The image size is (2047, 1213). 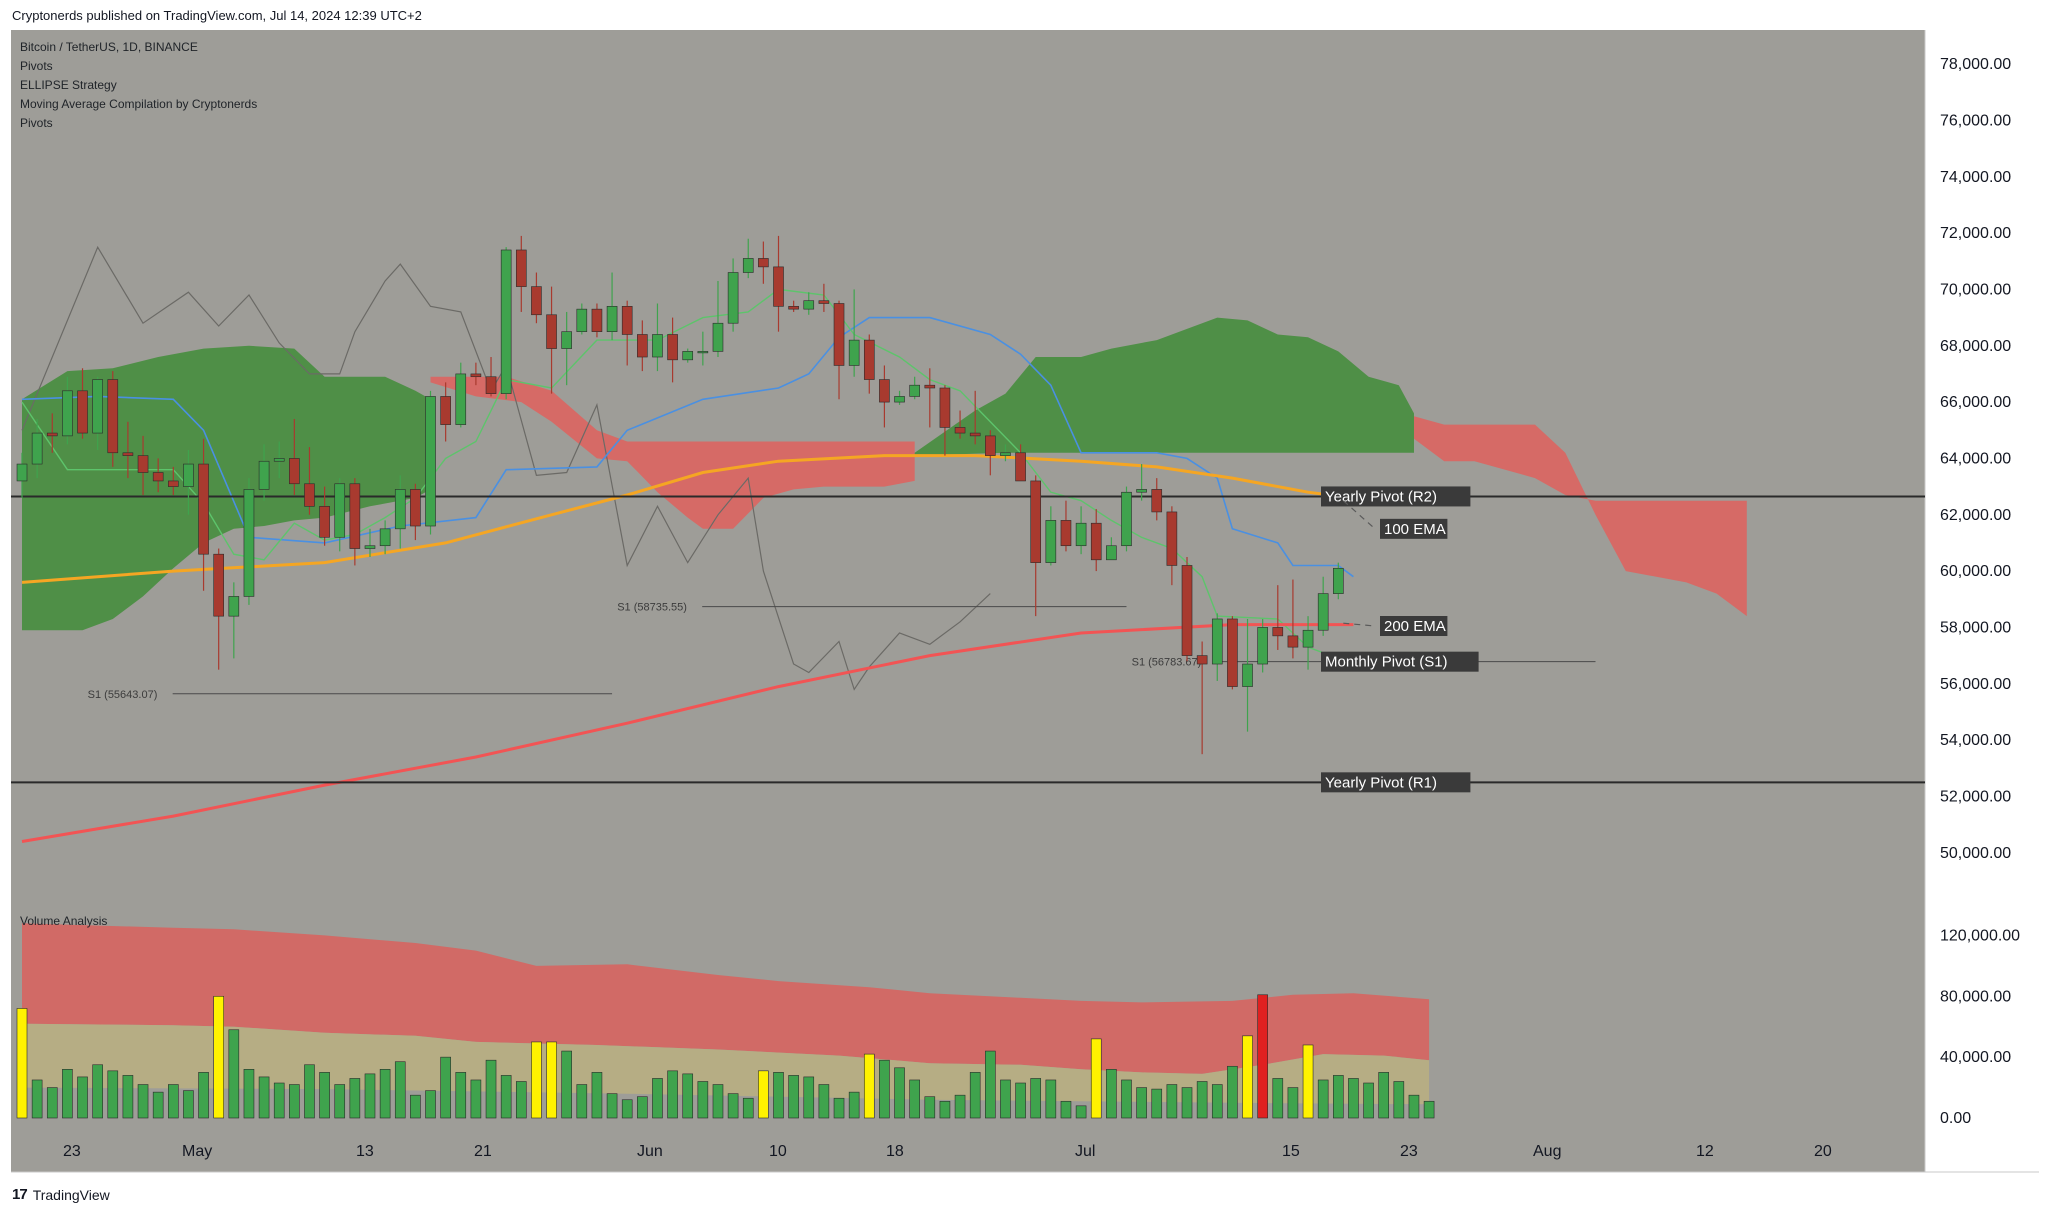 What do you see at coordinates (1975, 853) in the screenshot?
I see `price-tick-label: 50,000.00` at bounding box center [1975, 853].